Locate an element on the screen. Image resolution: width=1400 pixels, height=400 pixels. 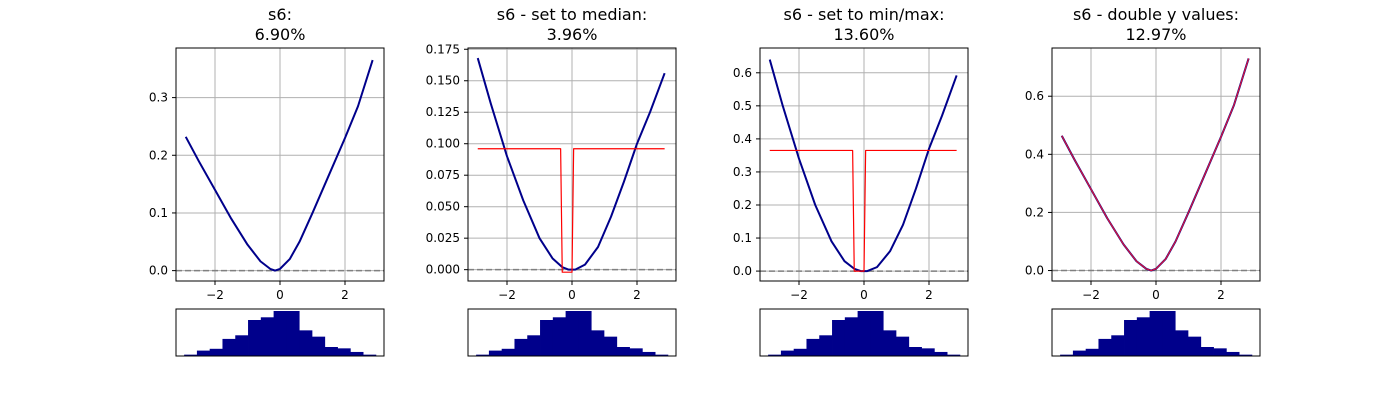
y-tick-label: 0.050 is located at coordinates (443, 207).